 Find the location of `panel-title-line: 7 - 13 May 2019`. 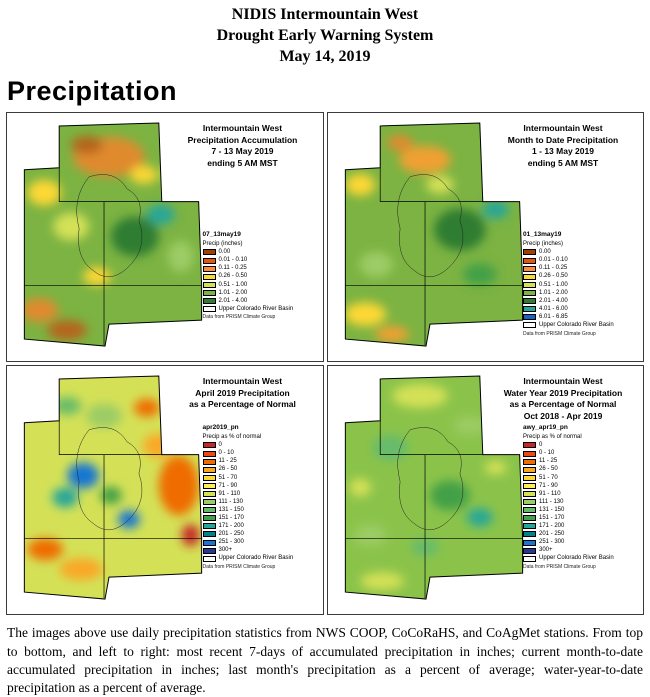

panel-title-line: 7 - 13 May 2019 is located at coordinates (242, 151).